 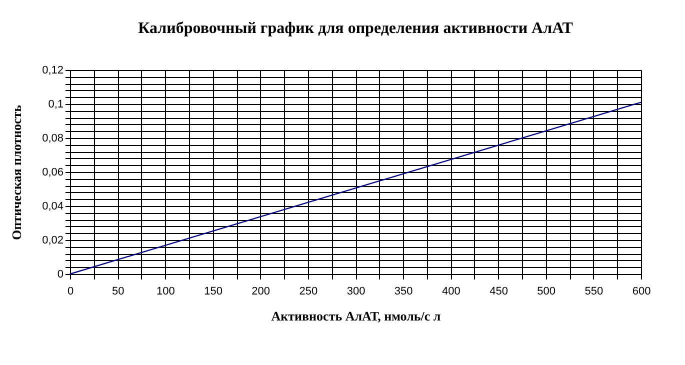 I want to click on x-tick-label: 250, so click(x=308, y=292).